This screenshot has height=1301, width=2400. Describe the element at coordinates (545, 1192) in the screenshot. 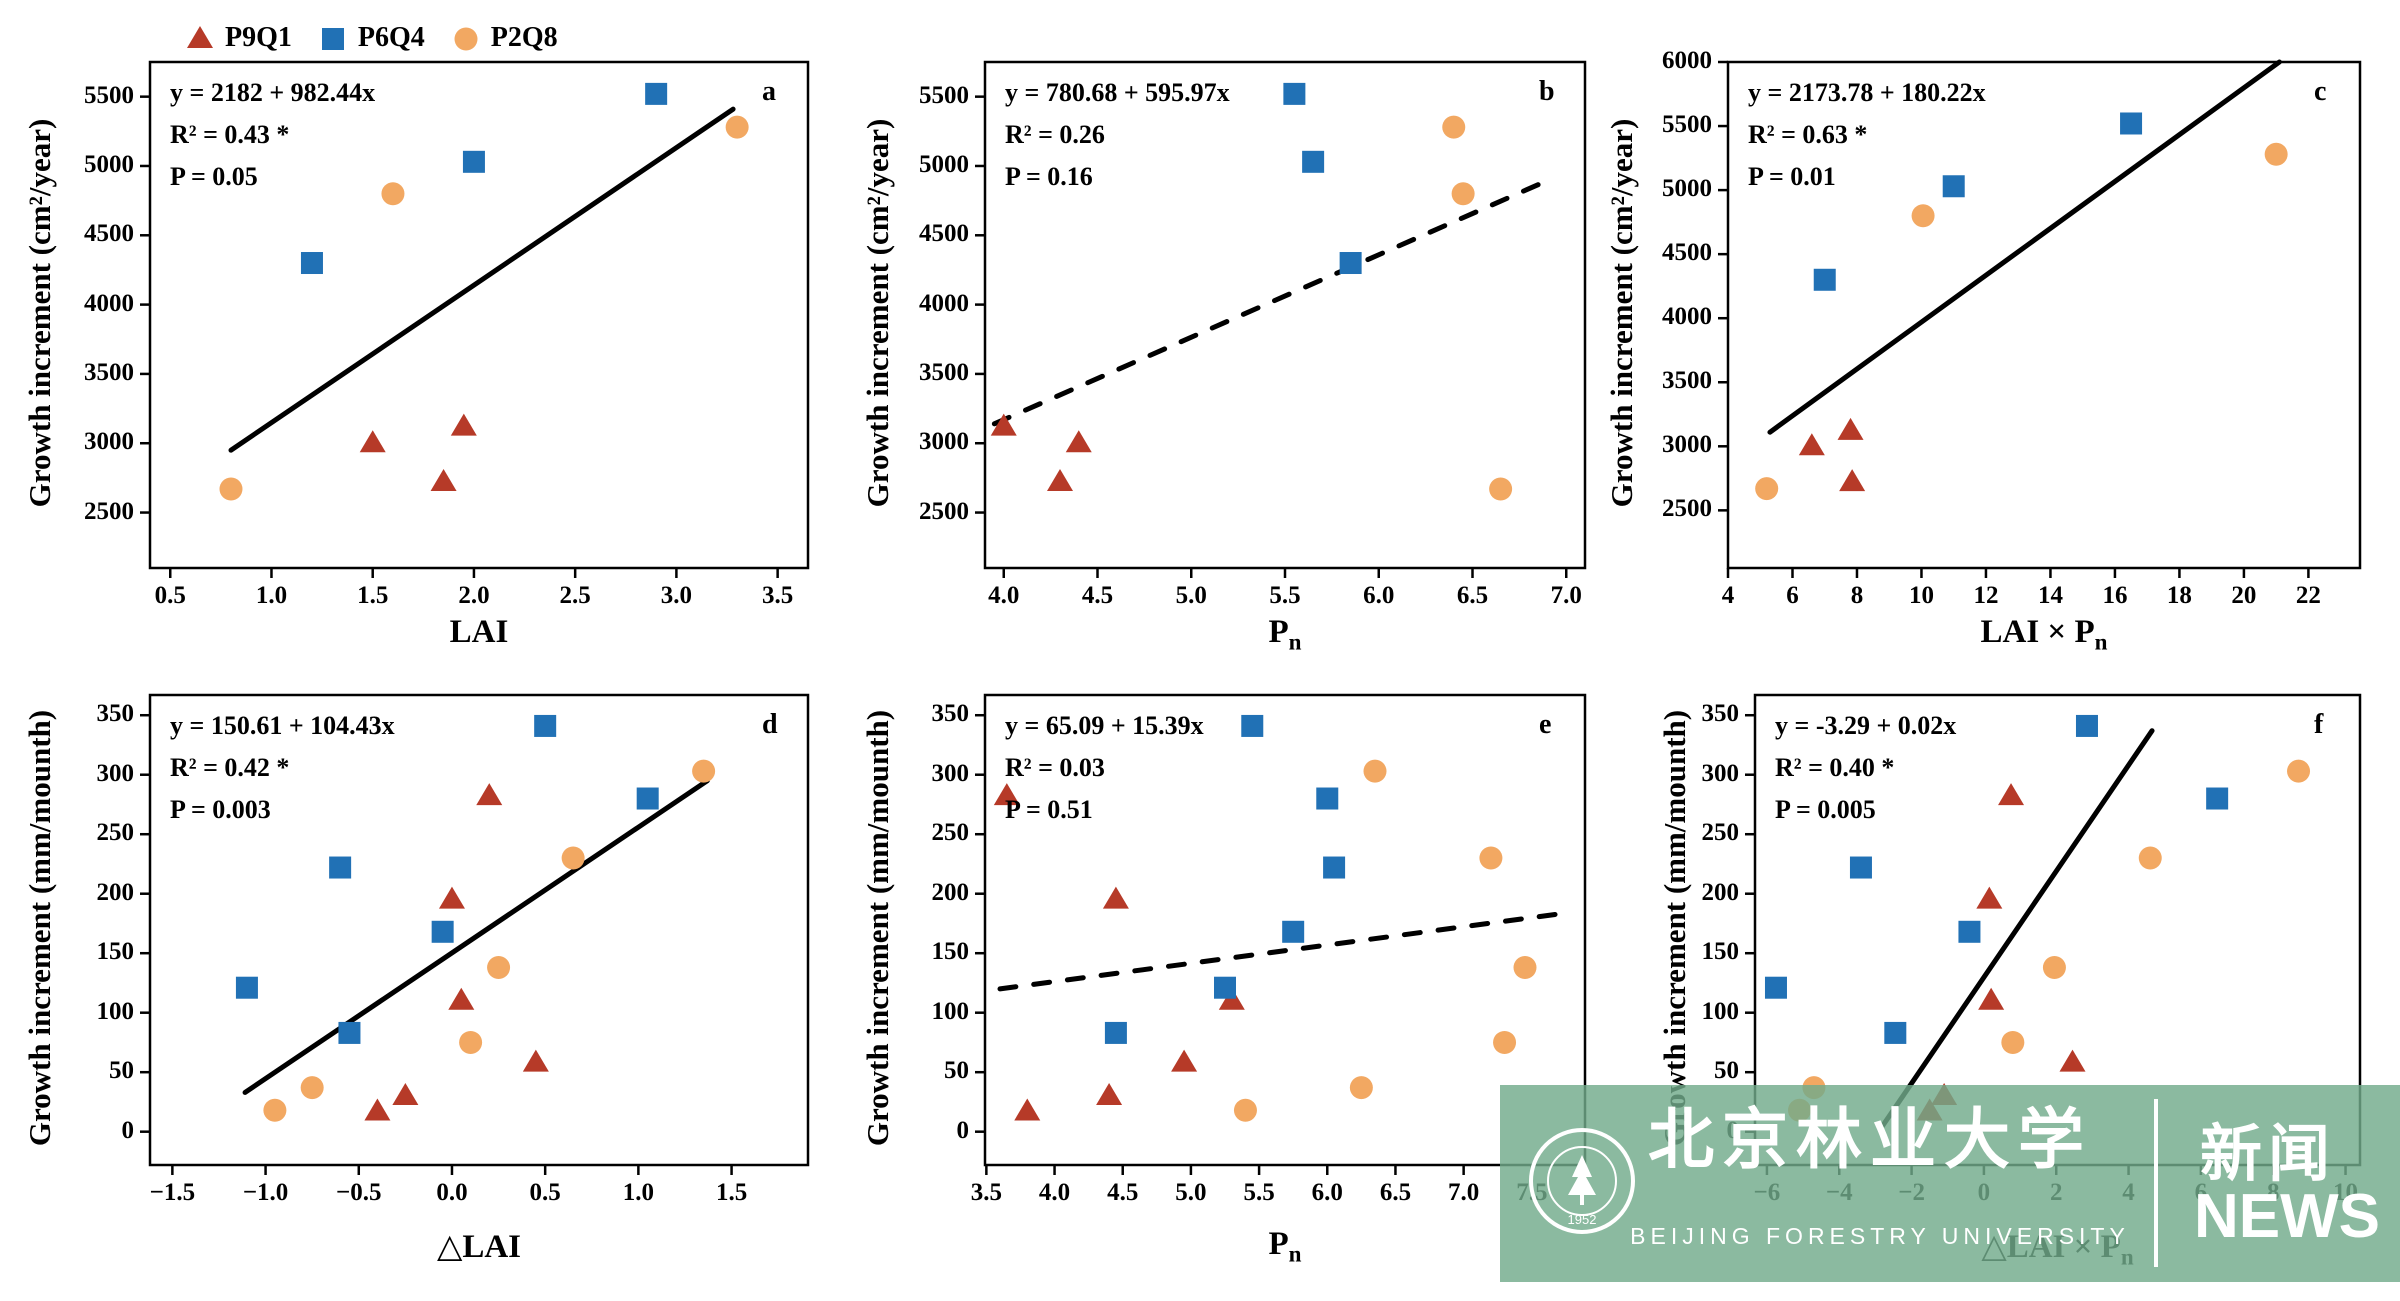

I see `panel-d-x-tick-label: 0.5` at that location.